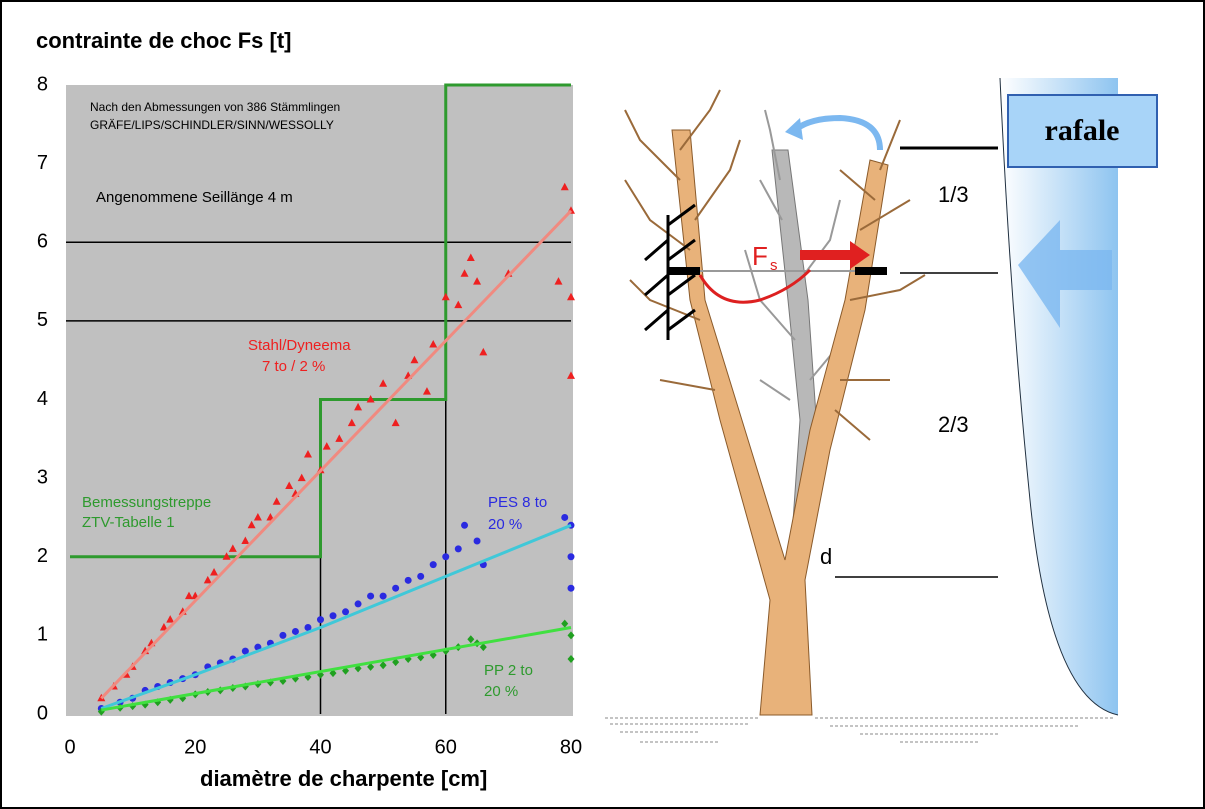  What do you see at coordinates (446, 747) in the screenshot?
I see `x-tick-label: 60` at bounding box center [446, 747].